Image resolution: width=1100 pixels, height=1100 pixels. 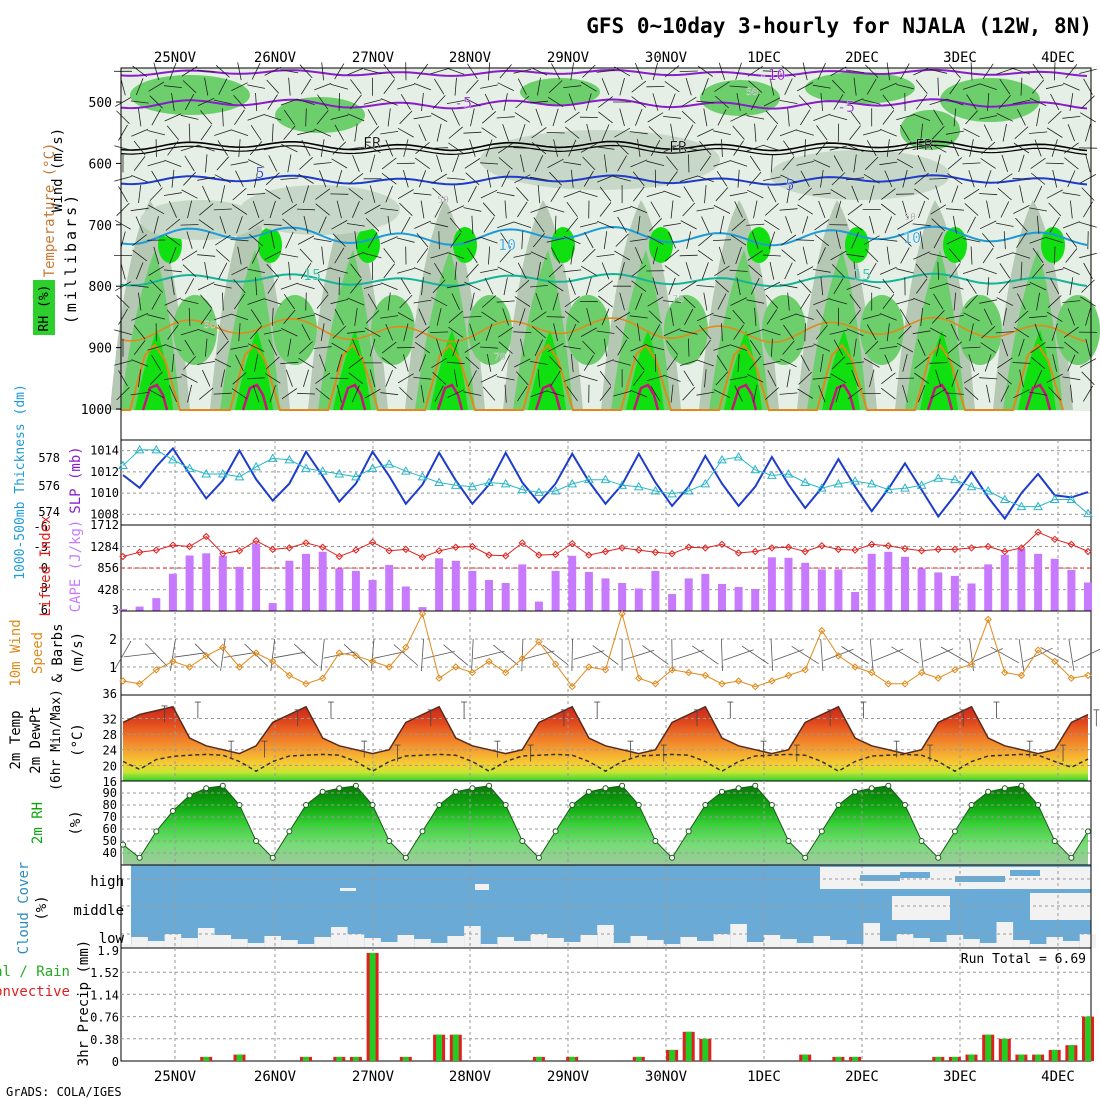 I want to click on upper-air-blank-strip, so click(x=606, y=425).